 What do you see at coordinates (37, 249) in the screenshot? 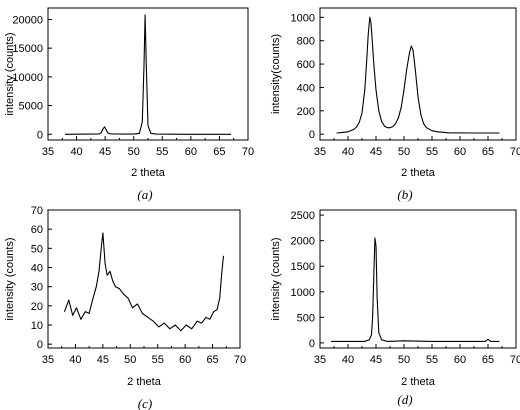
I see `panel-c-y-tick-label: 50` at bounding box center [37, 249].